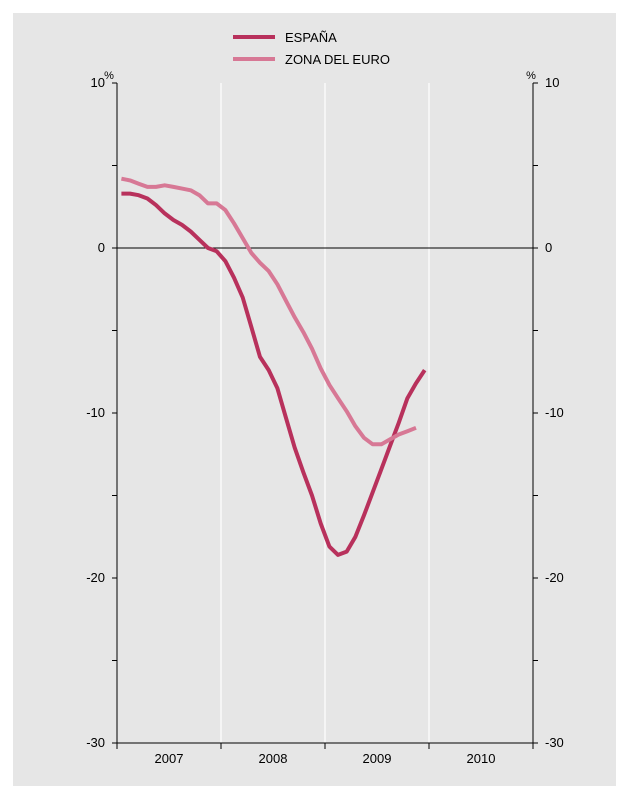 This screenshot has height=799, width=629. What do you see at coordinates (98, 82) in the screenshot?
I see `y-tick-label-left: 10` at bounding box center [98, 82].